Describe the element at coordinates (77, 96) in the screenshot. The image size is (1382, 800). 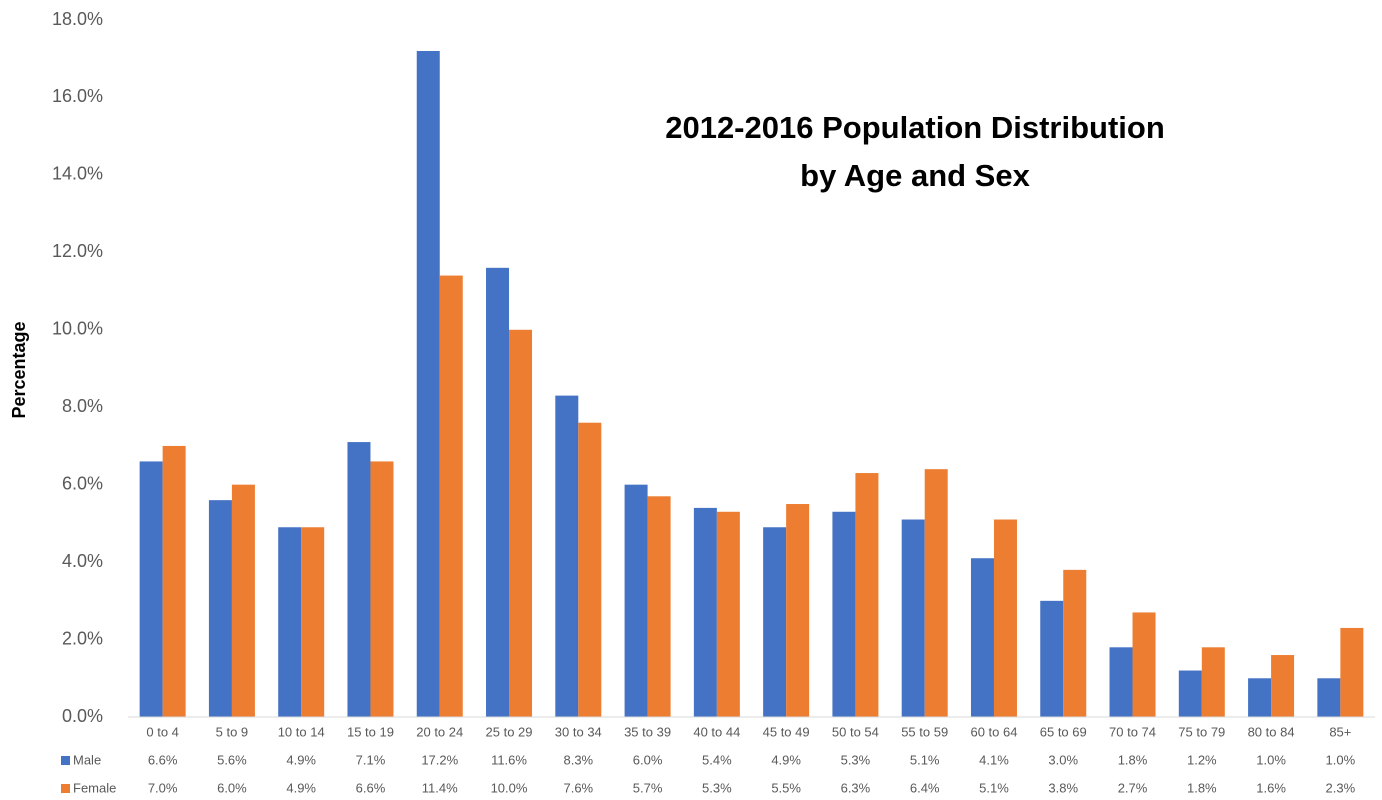
I see `y-tick-label: 16.0%` at that location.